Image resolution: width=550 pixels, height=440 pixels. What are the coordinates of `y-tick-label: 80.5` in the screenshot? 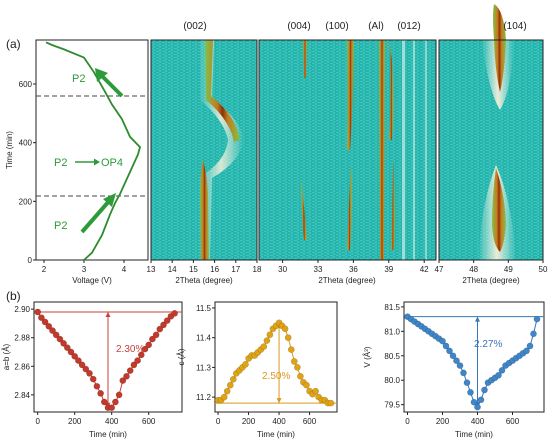 It's located at (392, 356).